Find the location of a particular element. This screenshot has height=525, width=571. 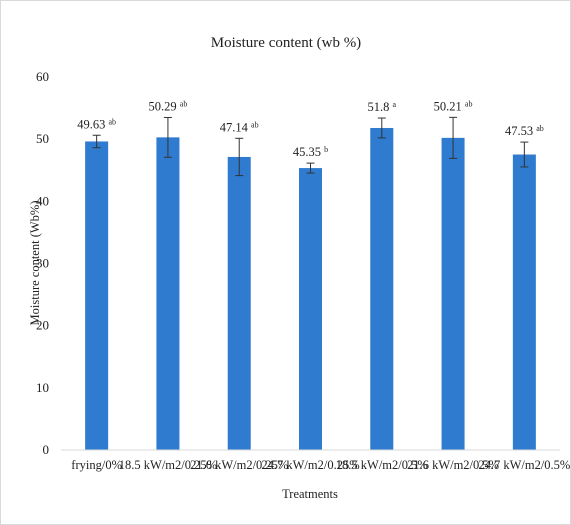

x-tick-label: 18.5 kW/m2/0.5% is located at coordinates (382, 465).